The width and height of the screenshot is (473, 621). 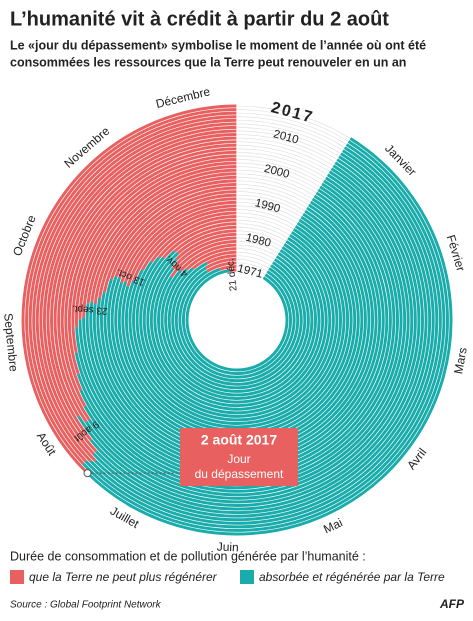 I want to click on logo: AFP, so click(x=452, y=604).